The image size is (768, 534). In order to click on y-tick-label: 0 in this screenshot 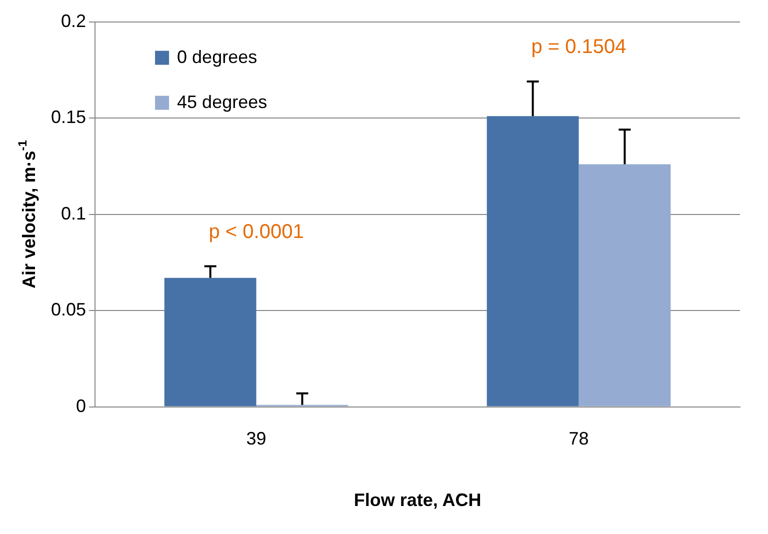, I will do `click(81, 406)`.